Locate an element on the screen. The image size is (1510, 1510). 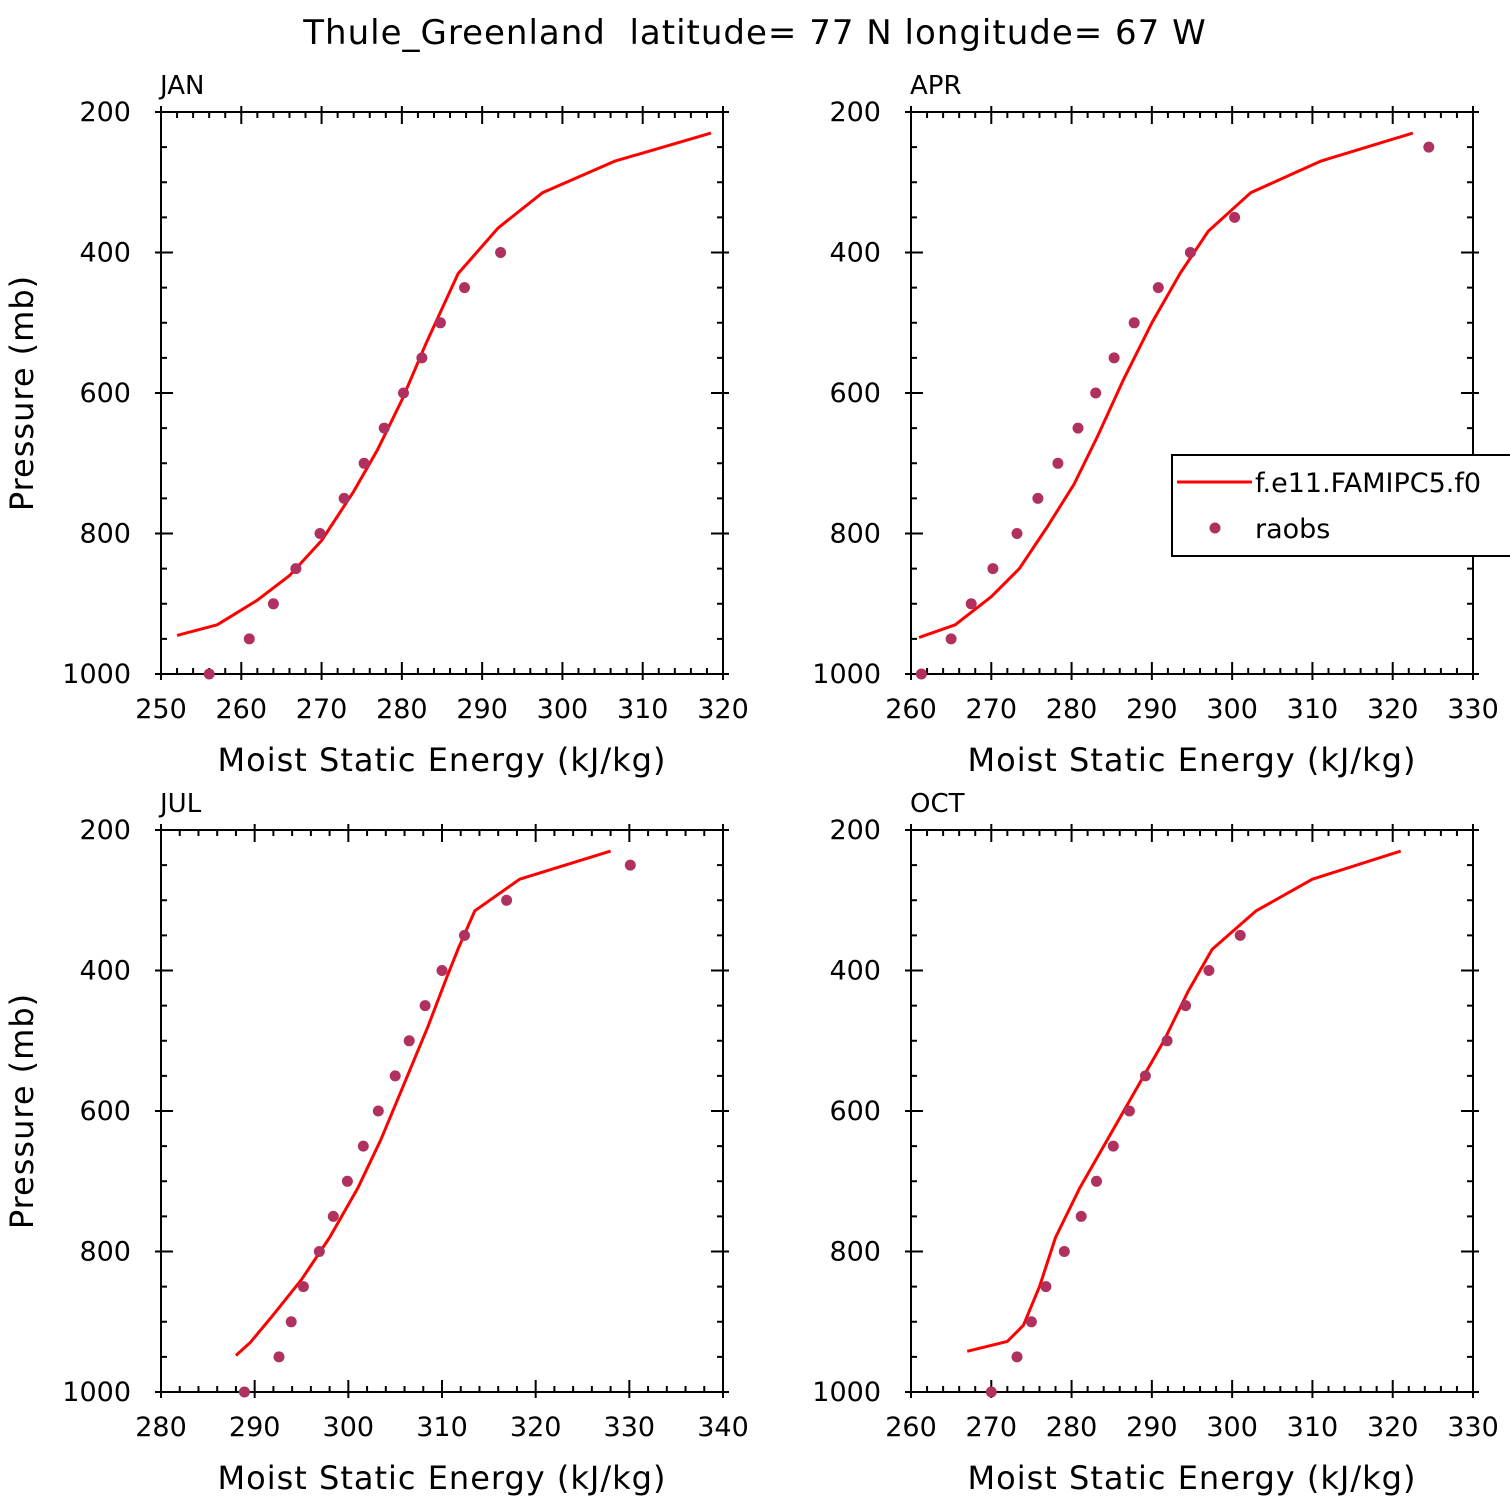
legend-box is located at coordinates (1340, 505).